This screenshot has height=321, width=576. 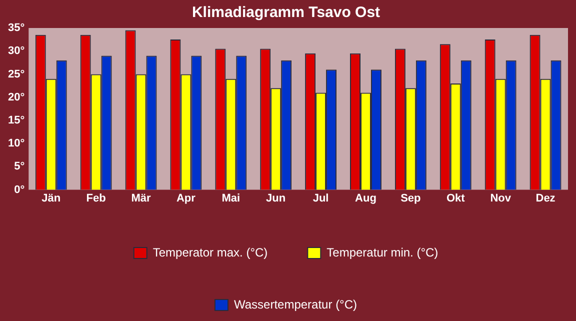 What do you see at coordinates (276, 198) in the screenshot?
I see `x-tick-label: Jun` at bounding box center [276, 198].